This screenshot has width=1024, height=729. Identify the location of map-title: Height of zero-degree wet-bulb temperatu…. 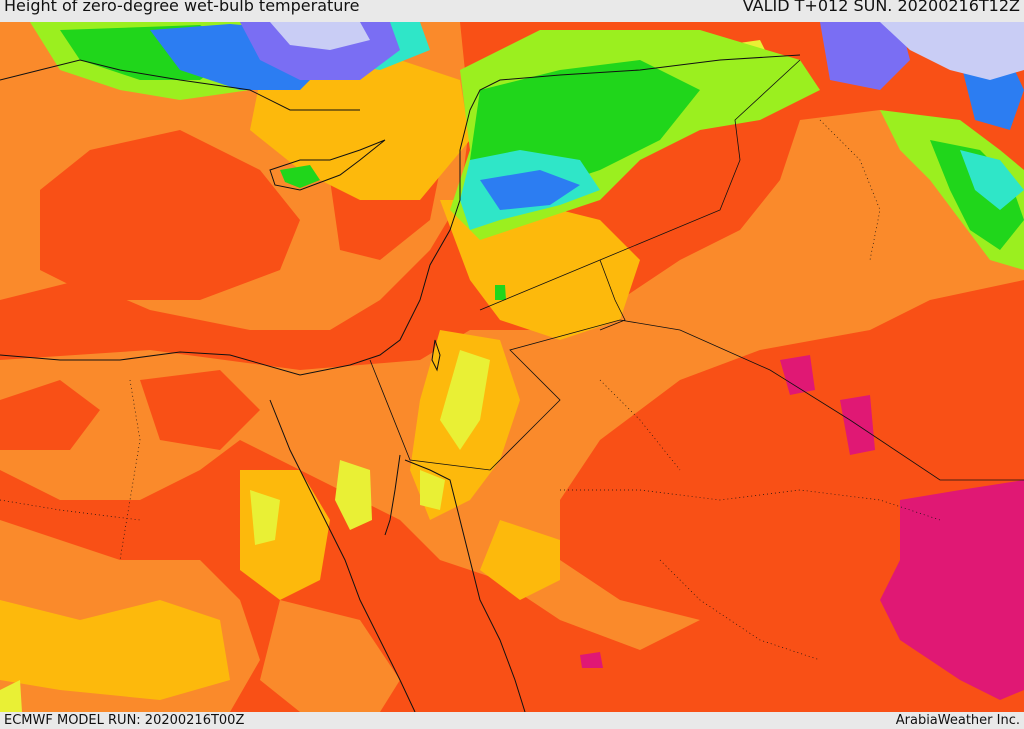
(182, 7).